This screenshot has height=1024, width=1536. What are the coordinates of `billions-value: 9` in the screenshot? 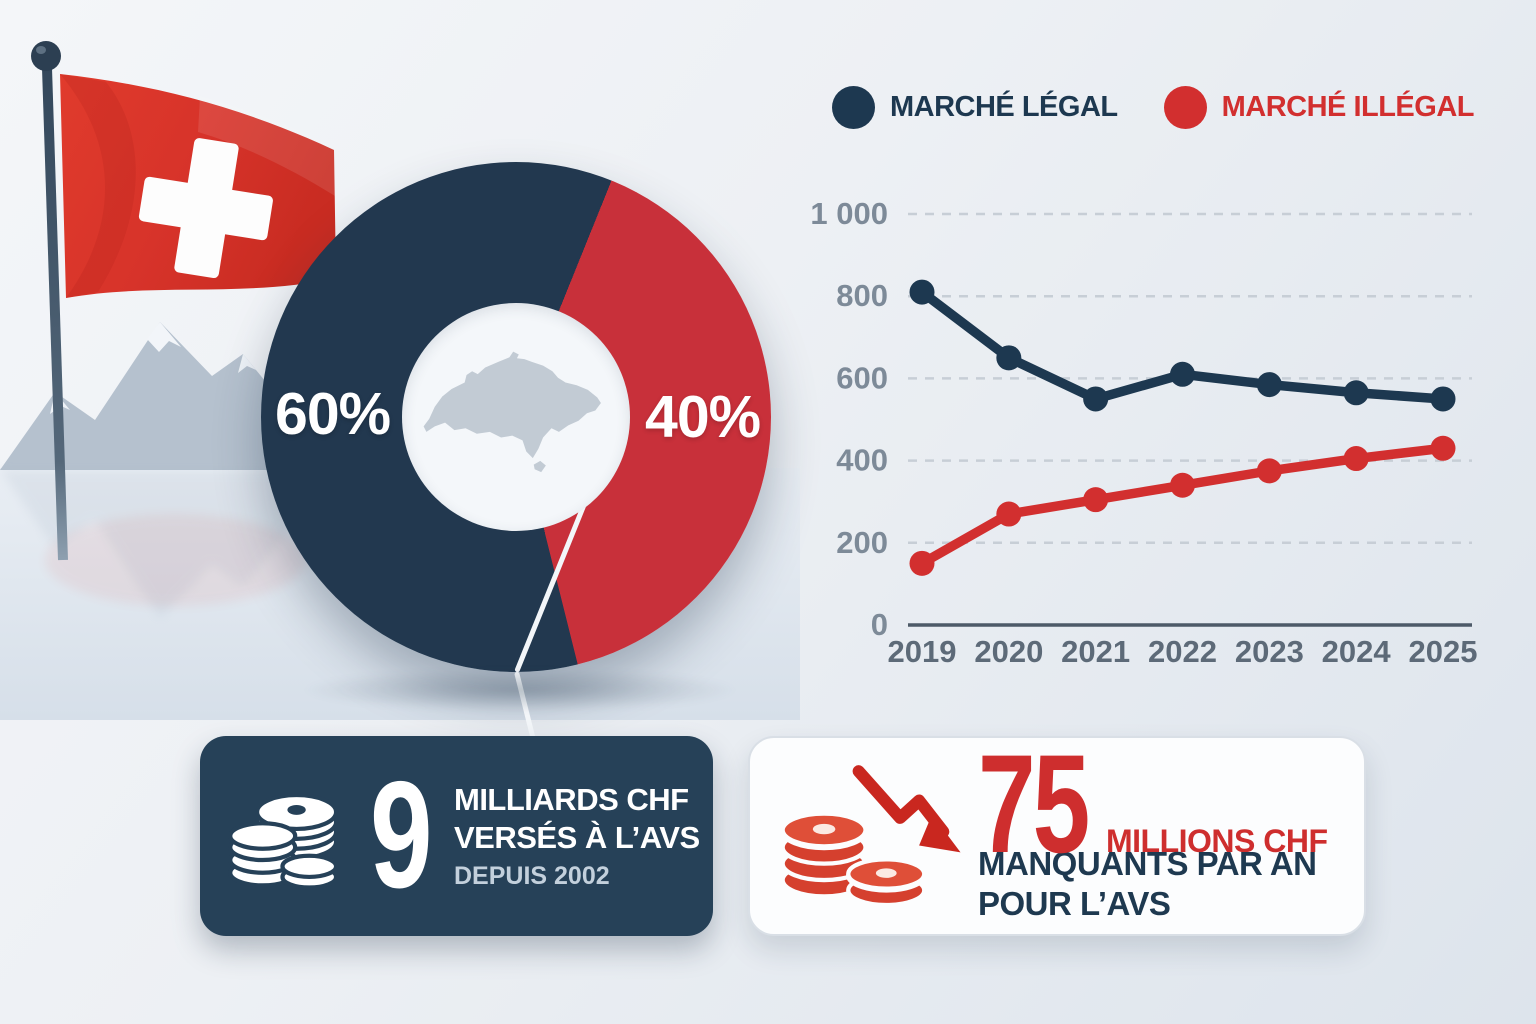 It's located at (401, 835).